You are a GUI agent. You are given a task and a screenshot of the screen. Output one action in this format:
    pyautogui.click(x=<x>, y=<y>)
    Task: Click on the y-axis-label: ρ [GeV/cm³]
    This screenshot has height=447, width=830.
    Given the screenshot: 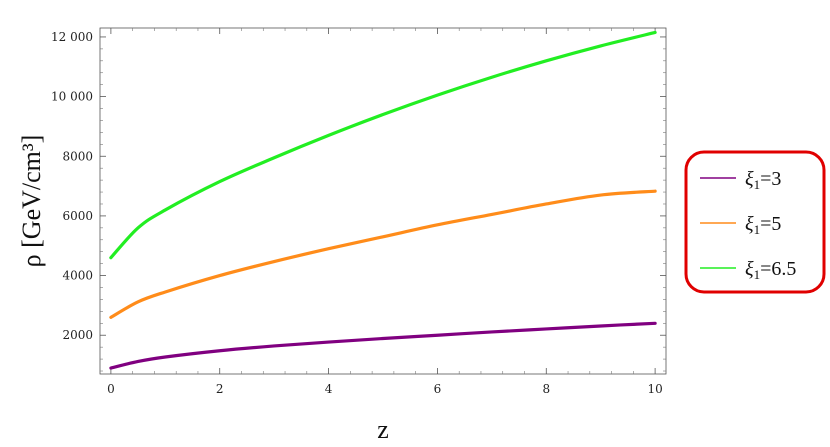 What is the action you would take?
    pyautogui.click(x=31, y=201)
    